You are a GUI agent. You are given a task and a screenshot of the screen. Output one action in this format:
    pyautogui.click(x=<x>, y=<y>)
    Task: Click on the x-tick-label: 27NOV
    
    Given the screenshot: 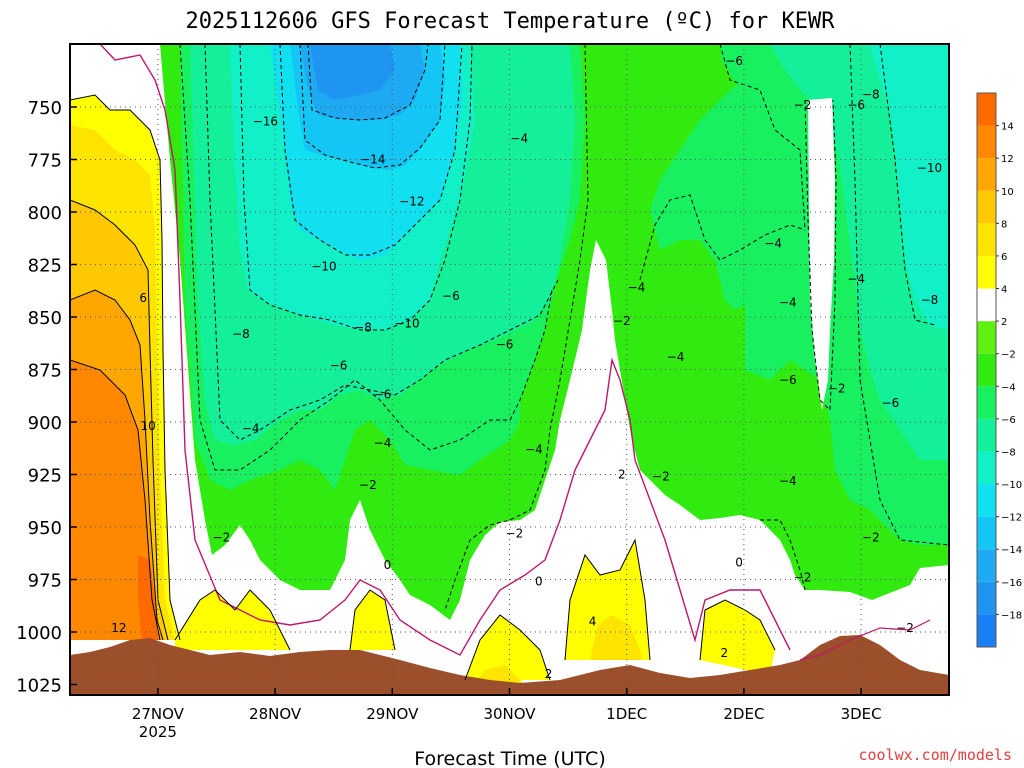 What is the action you would take?
    pyautogui.click(x=158, y=714)
    